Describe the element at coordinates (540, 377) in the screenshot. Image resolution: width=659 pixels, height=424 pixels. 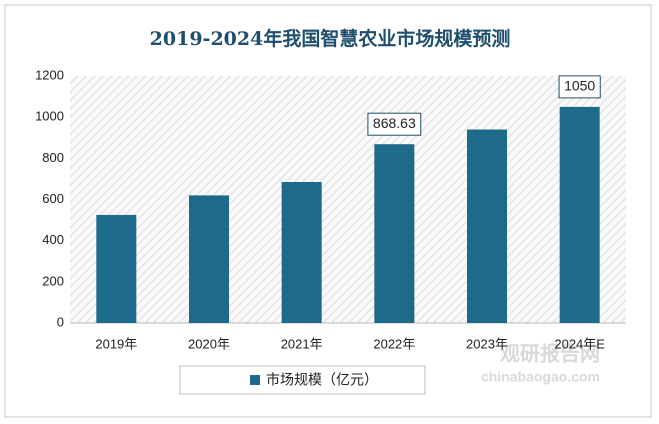
I see `watermark-url: chinabaogao.com` at that location.